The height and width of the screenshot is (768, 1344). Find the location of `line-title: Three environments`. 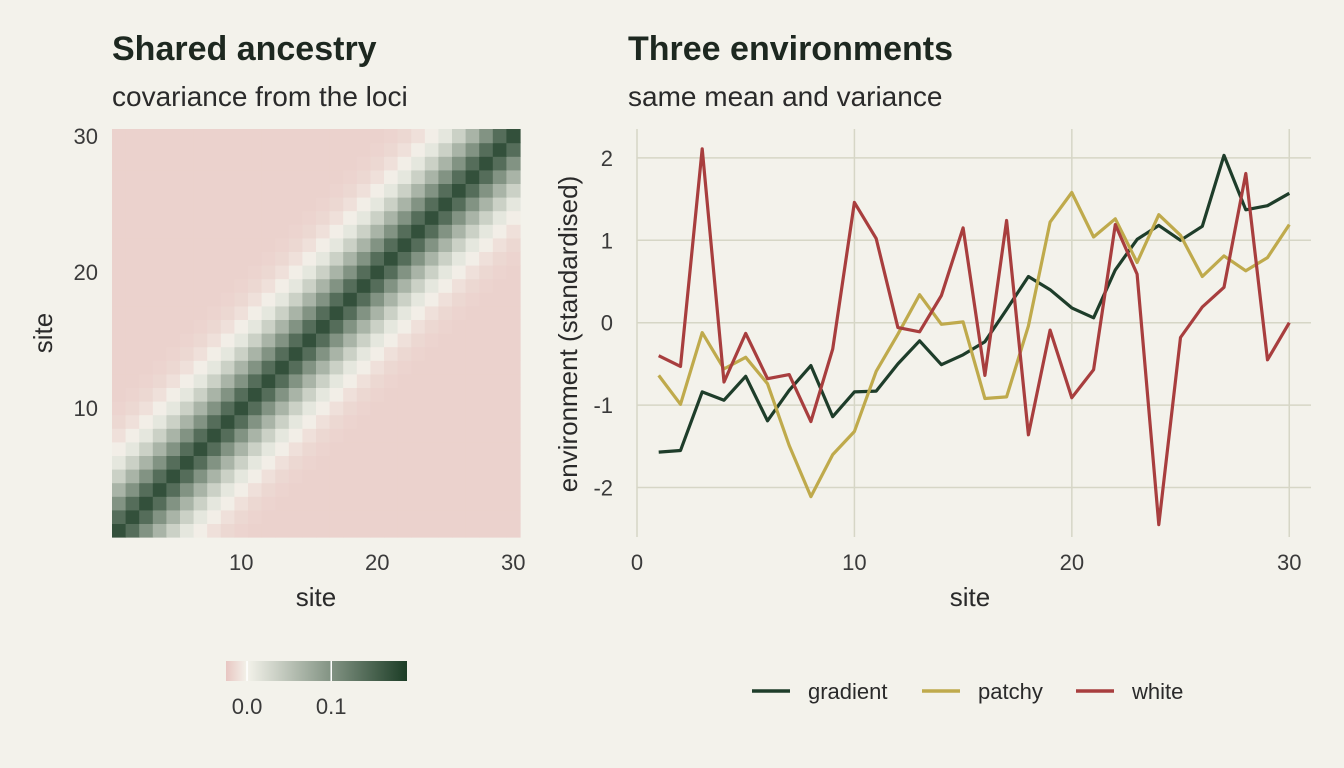

line-title: Three environments is located at coordinates (790, 49).